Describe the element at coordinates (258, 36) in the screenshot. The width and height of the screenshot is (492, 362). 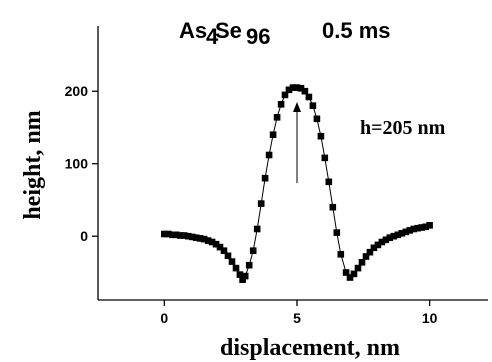
I see `title-subscript-96: 96` at that location.